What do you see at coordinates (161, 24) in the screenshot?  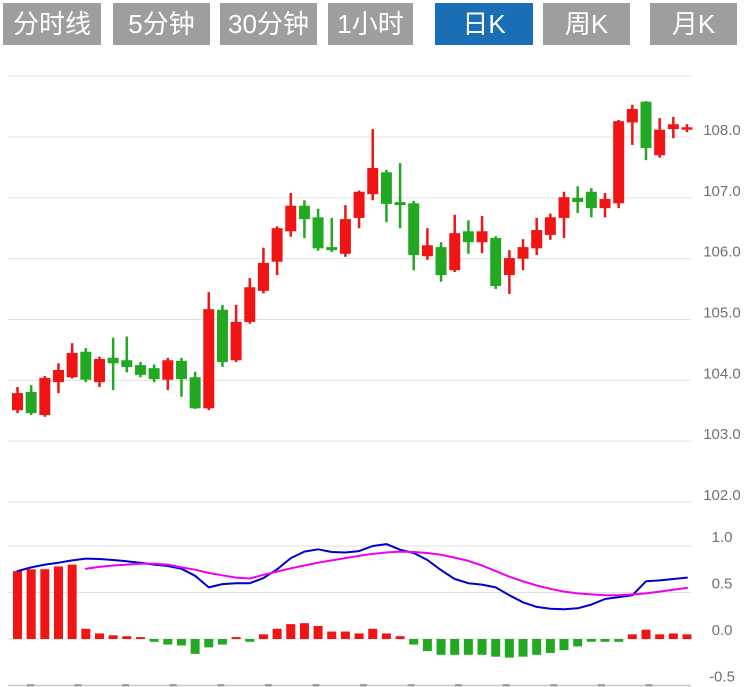 I see `tab-5min: 5分钟` at bounding box center [161, 24].